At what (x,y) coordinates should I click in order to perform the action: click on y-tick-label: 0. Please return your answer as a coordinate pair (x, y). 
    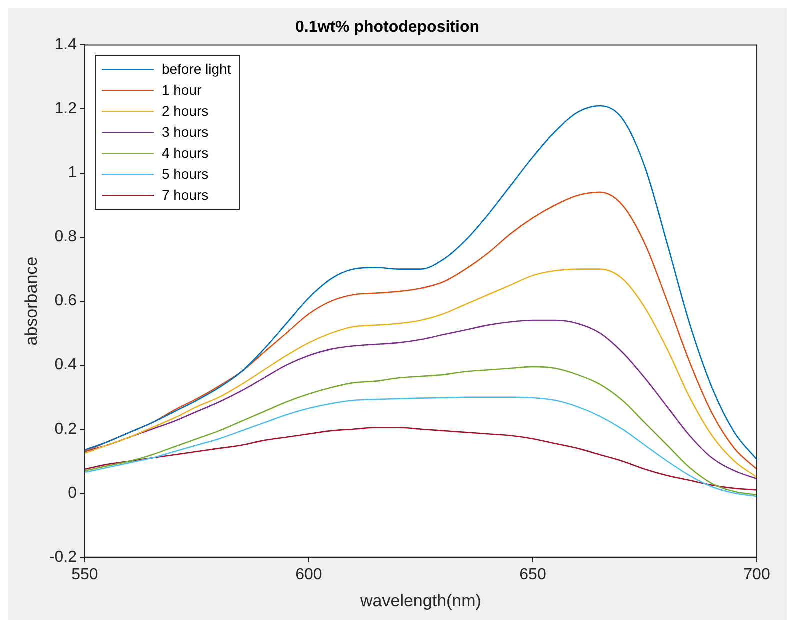
    Looking at the image, I should click on (73, 493).